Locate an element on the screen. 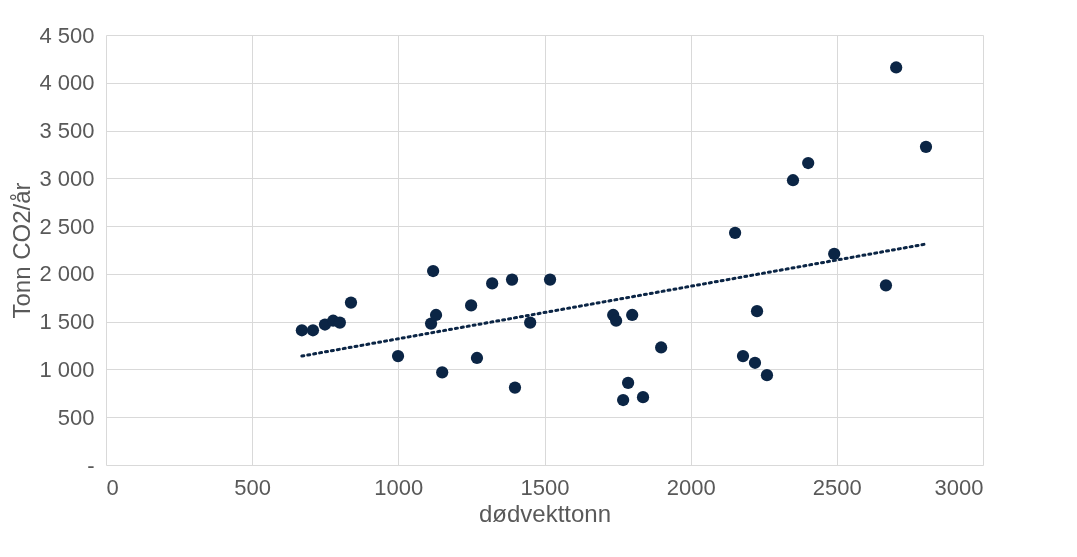  x-tick-label: 0 is located at coordinates (112, 487).